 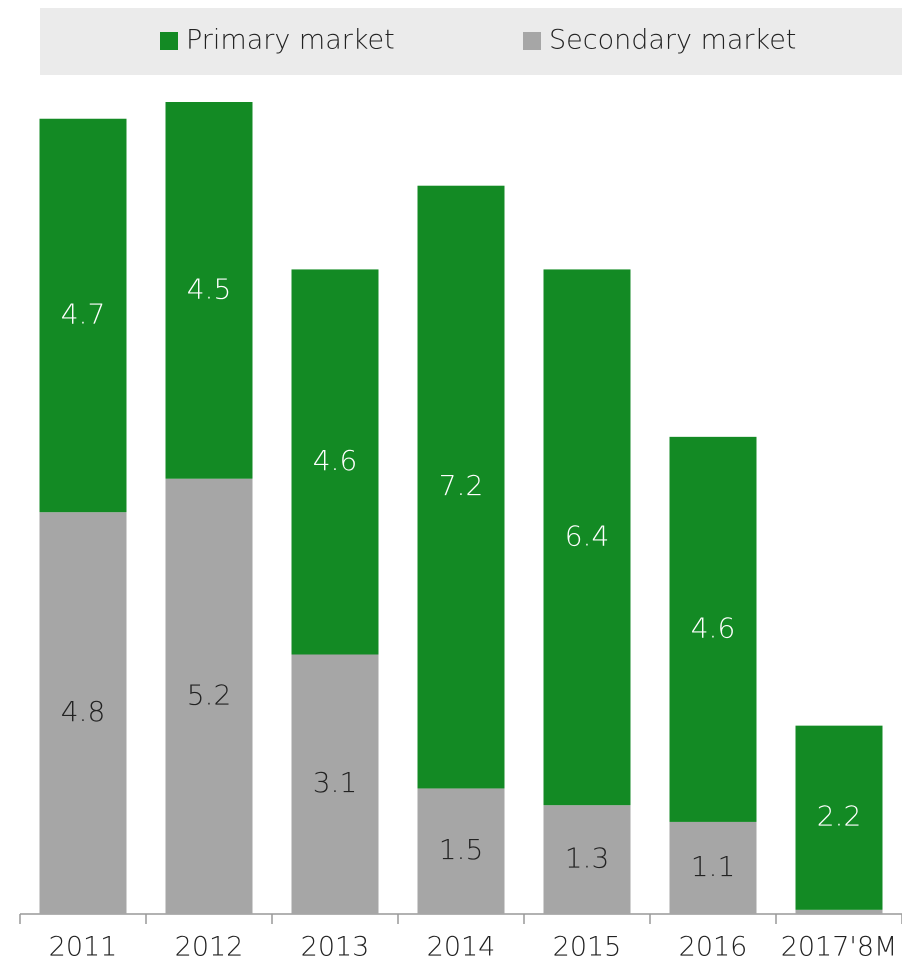 I want to click on data-label: 7.2, so click(x=461, y=485).